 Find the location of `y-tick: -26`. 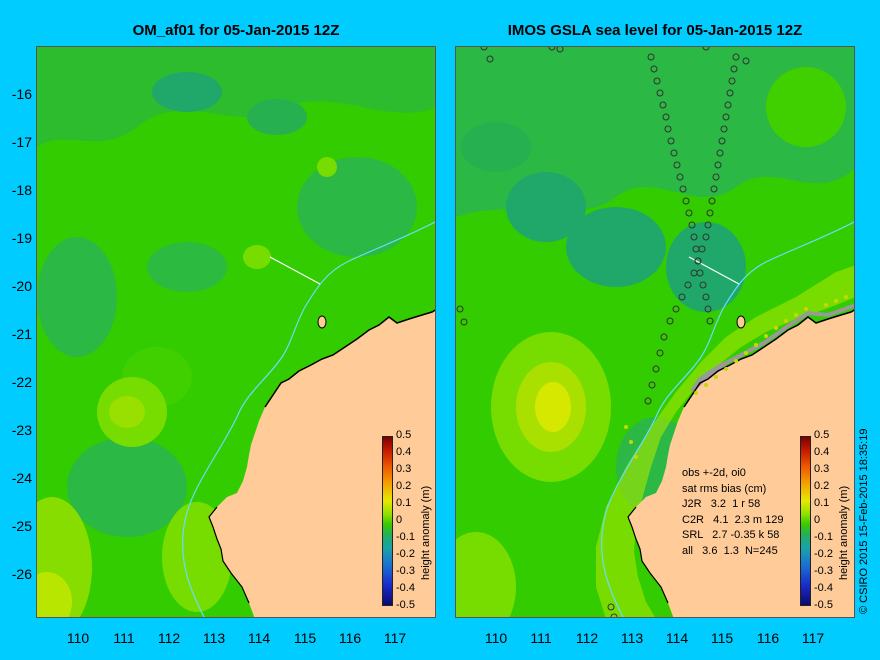

y-tick: -26 is located at coordinates (21, 574).